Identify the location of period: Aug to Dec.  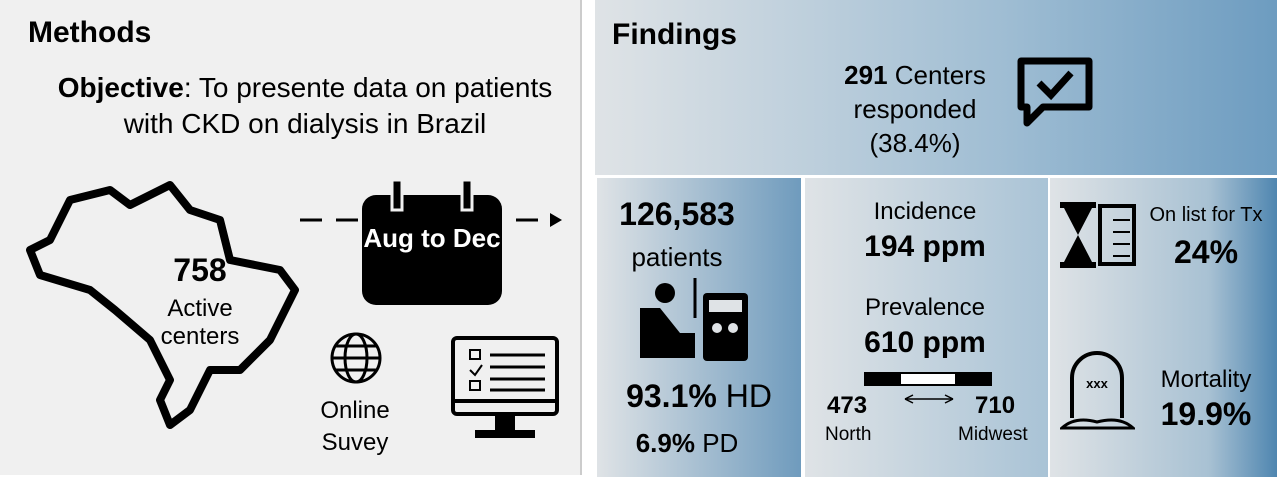
(432, 238).